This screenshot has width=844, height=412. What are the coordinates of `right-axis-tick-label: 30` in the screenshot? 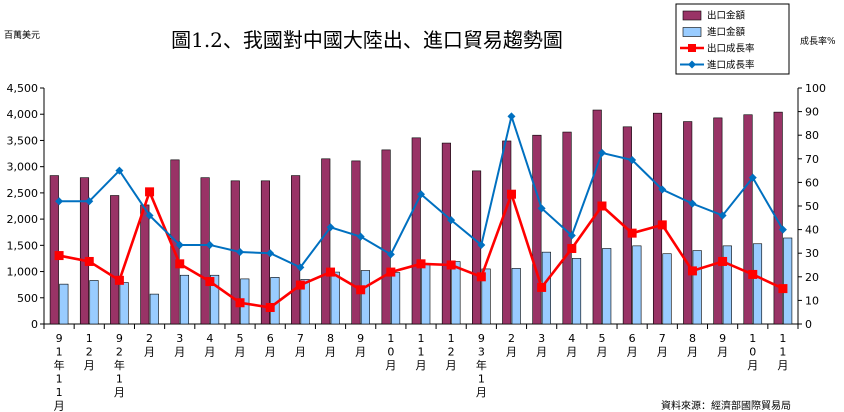 It's located at (812, 253).